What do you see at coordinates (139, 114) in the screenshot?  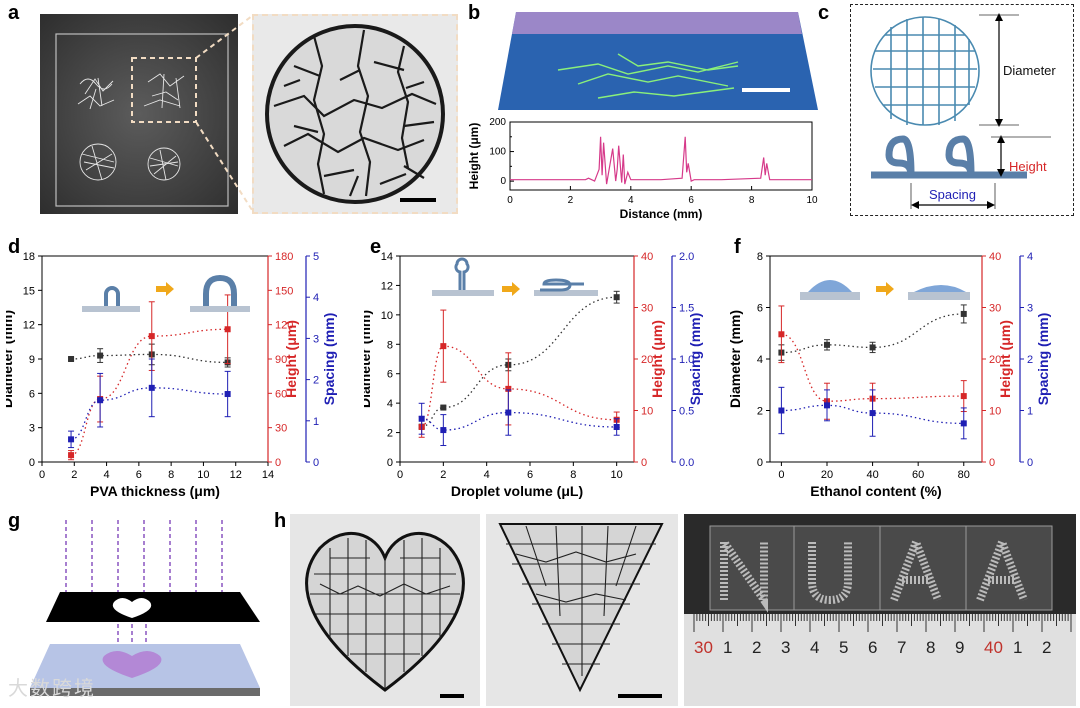 I see `substrate-photo-svg` at bounding box center [139, 114].